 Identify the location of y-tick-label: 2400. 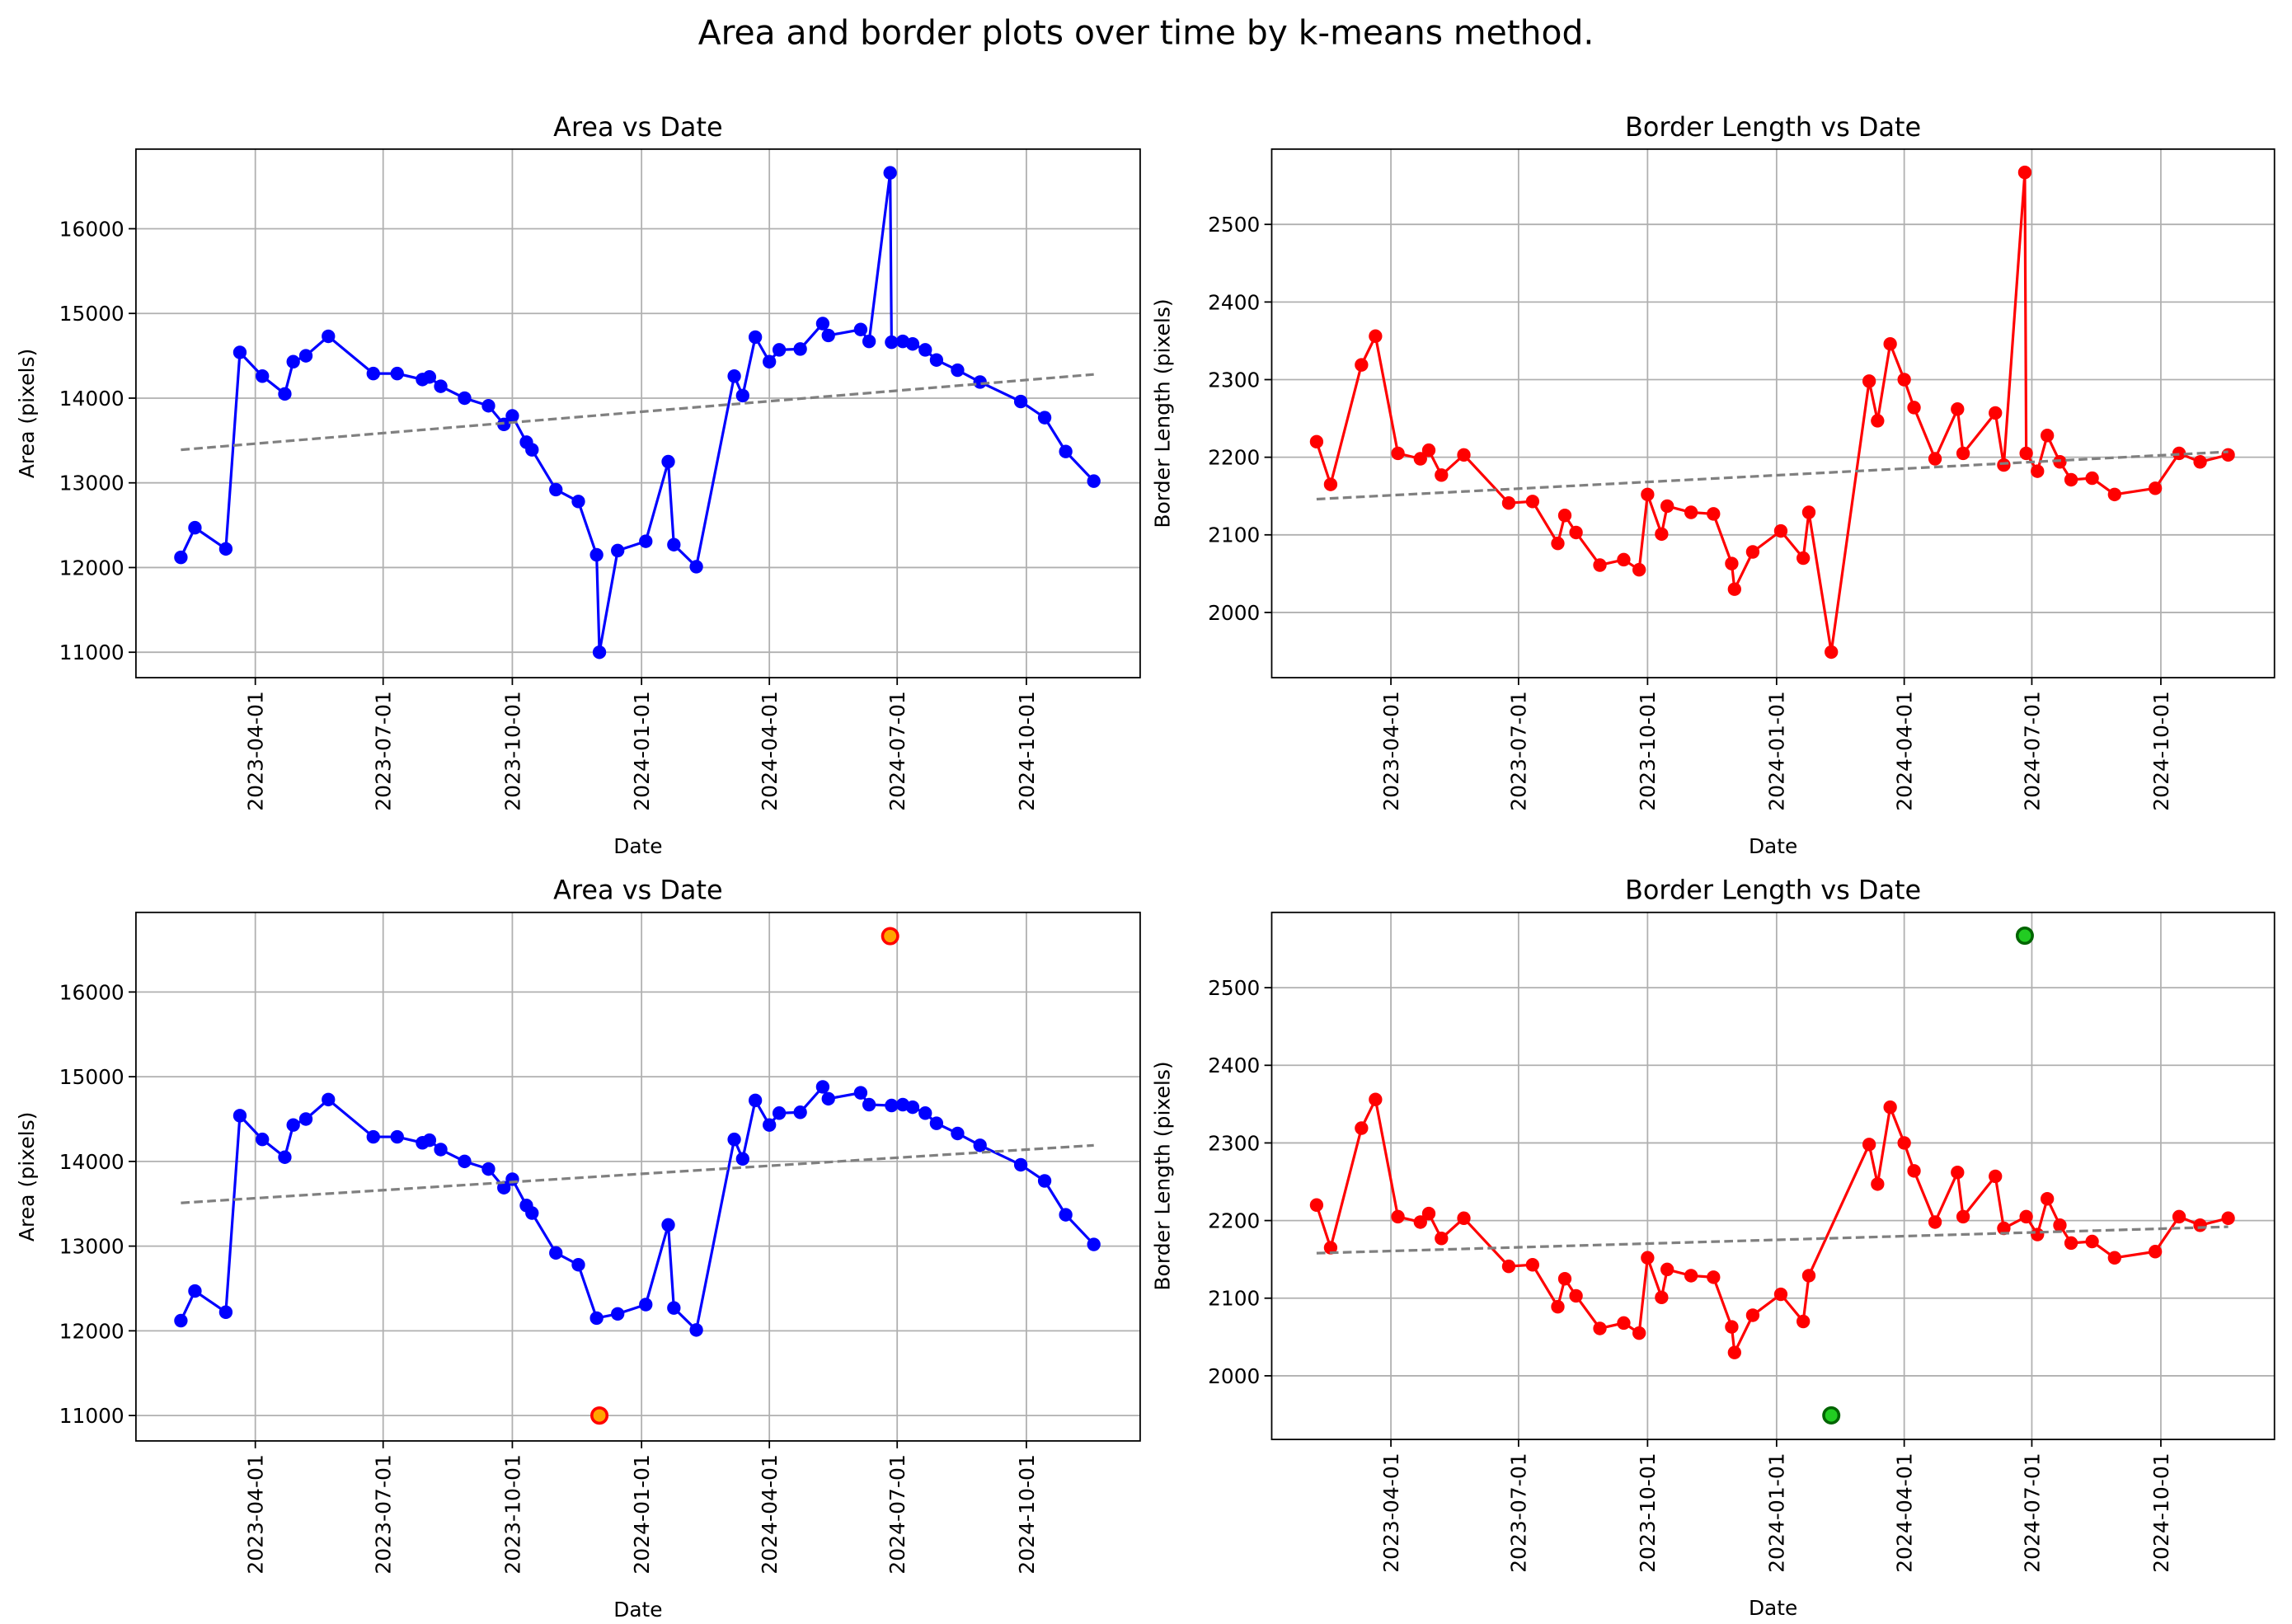
(1234, 302).